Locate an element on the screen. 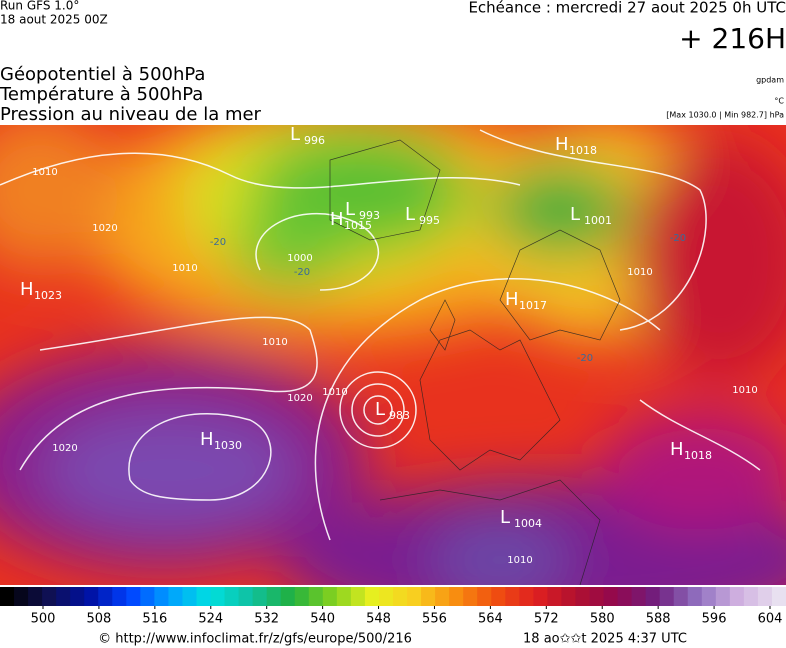 This screenshot has width=786, height=648. field: Géopotentiel à 500hPa is located at coordinates (102, 74).